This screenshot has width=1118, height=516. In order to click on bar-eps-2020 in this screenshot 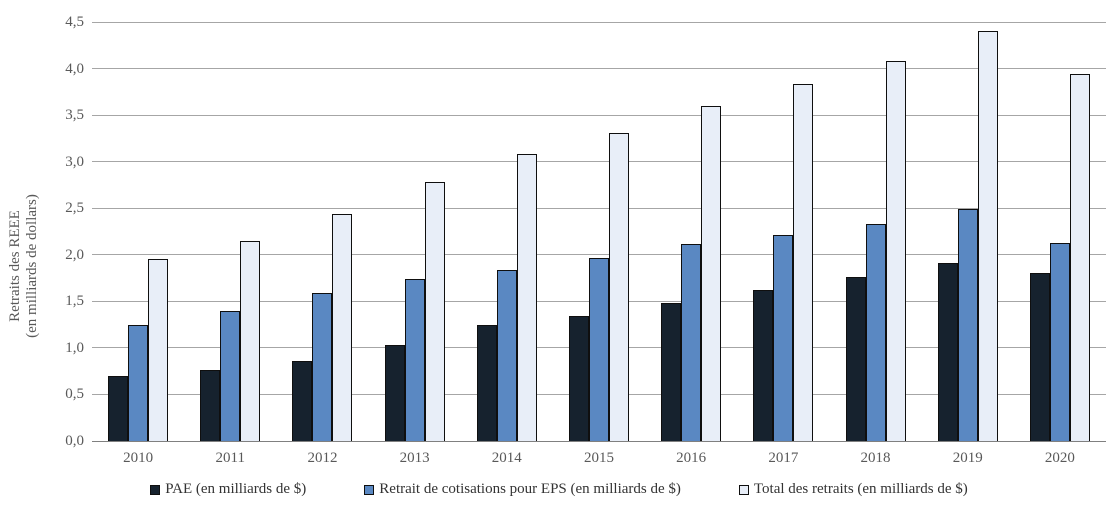, I will do `click(1059, 341)`.